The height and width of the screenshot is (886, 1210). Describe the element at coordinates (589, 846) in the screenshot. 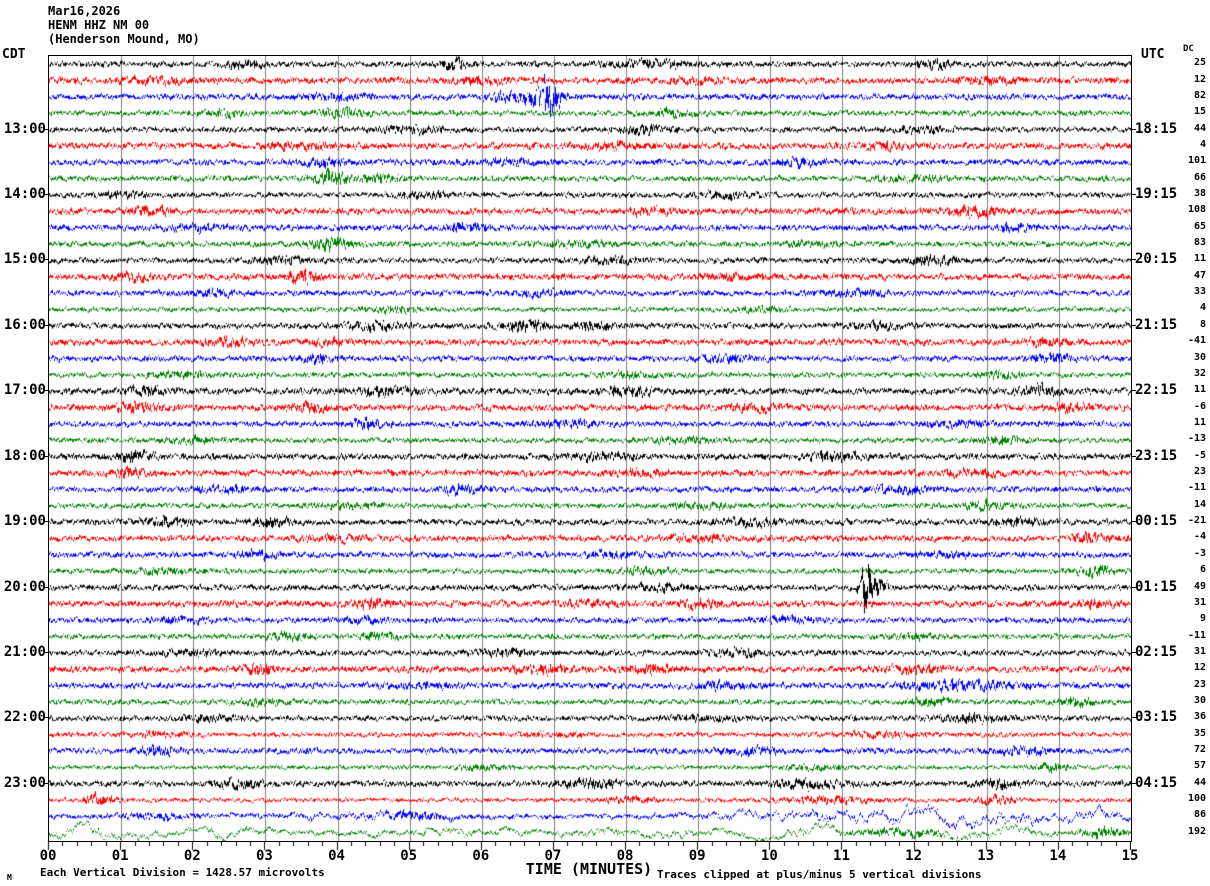

I see `x-axis-ticks-canvas` at that location.